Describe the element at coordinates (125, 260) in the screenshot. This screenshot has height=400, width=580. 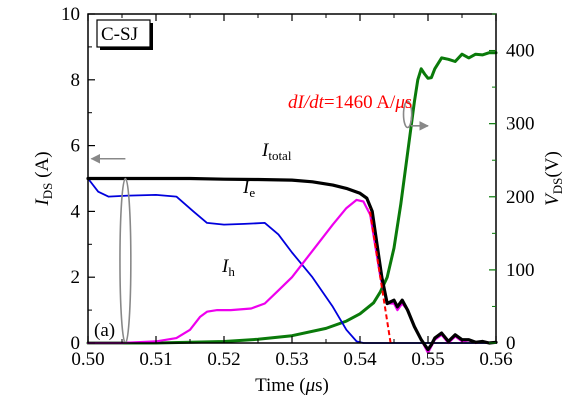
I see `group-ellipse-left` at that location.